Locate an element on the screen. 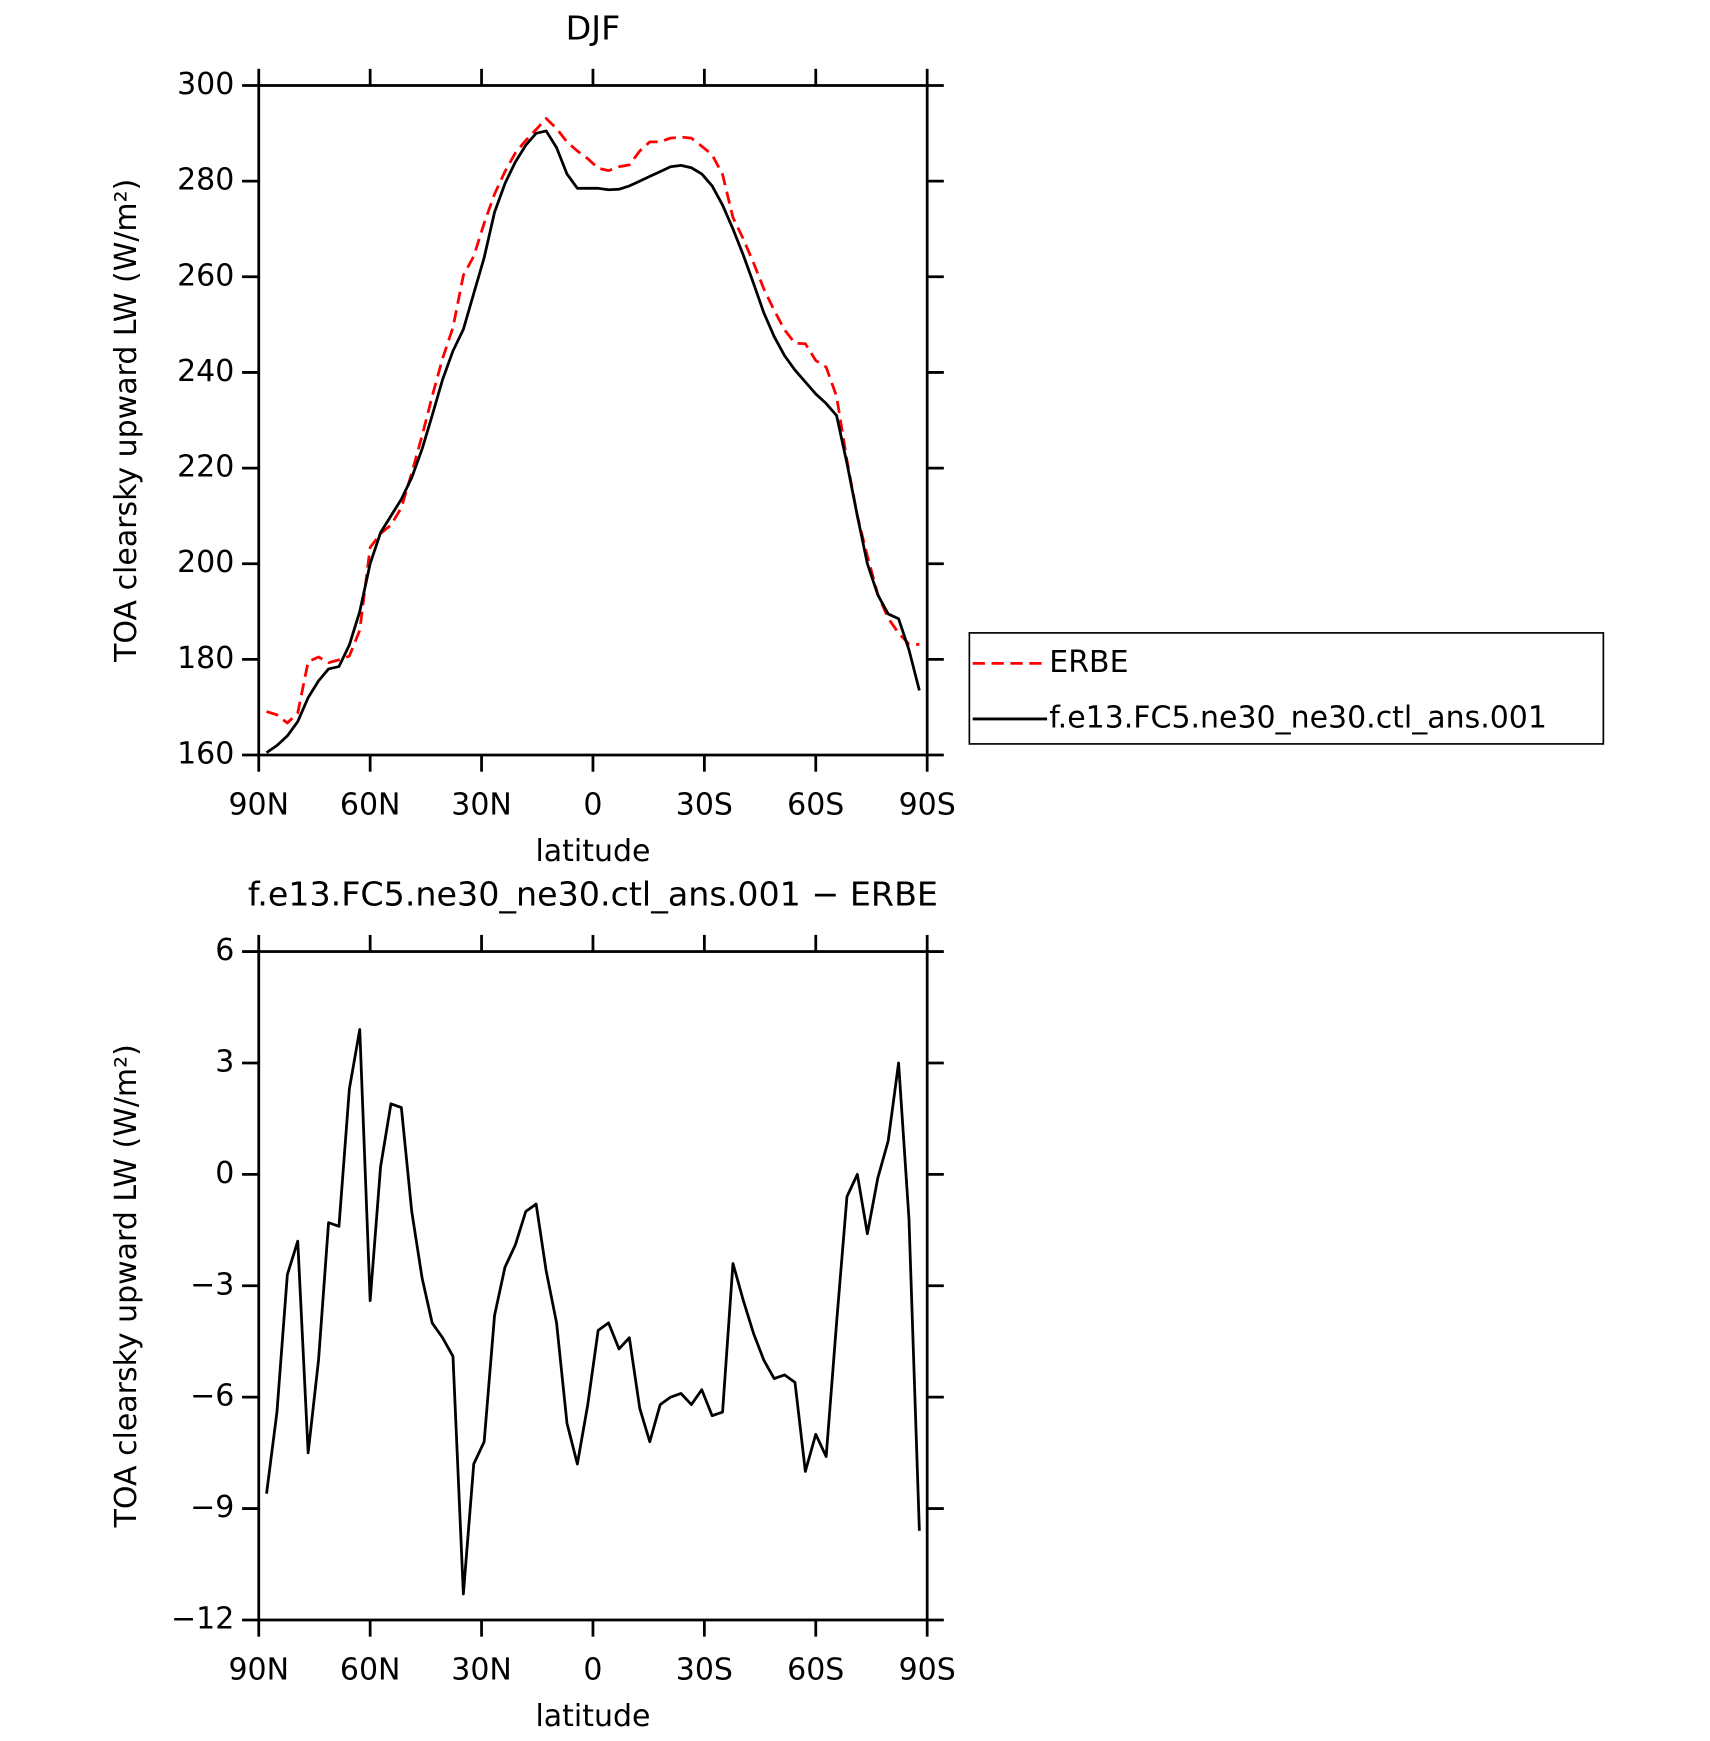  legend-label: f.e13.FC5.ne30_ne30.ctl_ans.001 is located at coordinates (1298, 717).